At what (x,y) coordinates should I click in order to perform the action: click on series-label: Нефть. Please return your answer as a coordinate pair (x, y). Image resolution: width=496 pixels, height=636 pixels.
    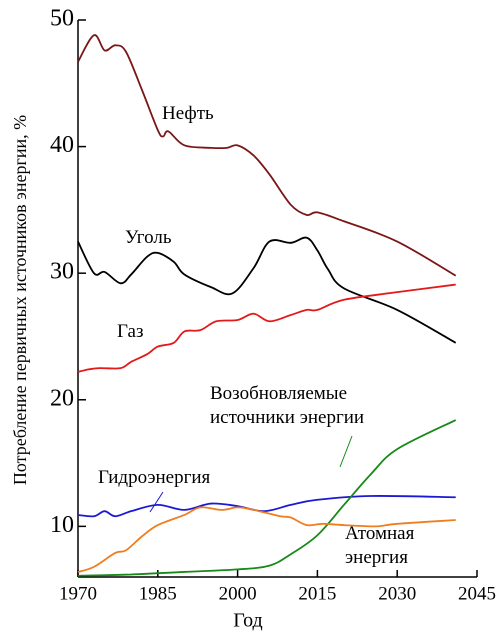
    Looking at the image, I should click on (188, 113).